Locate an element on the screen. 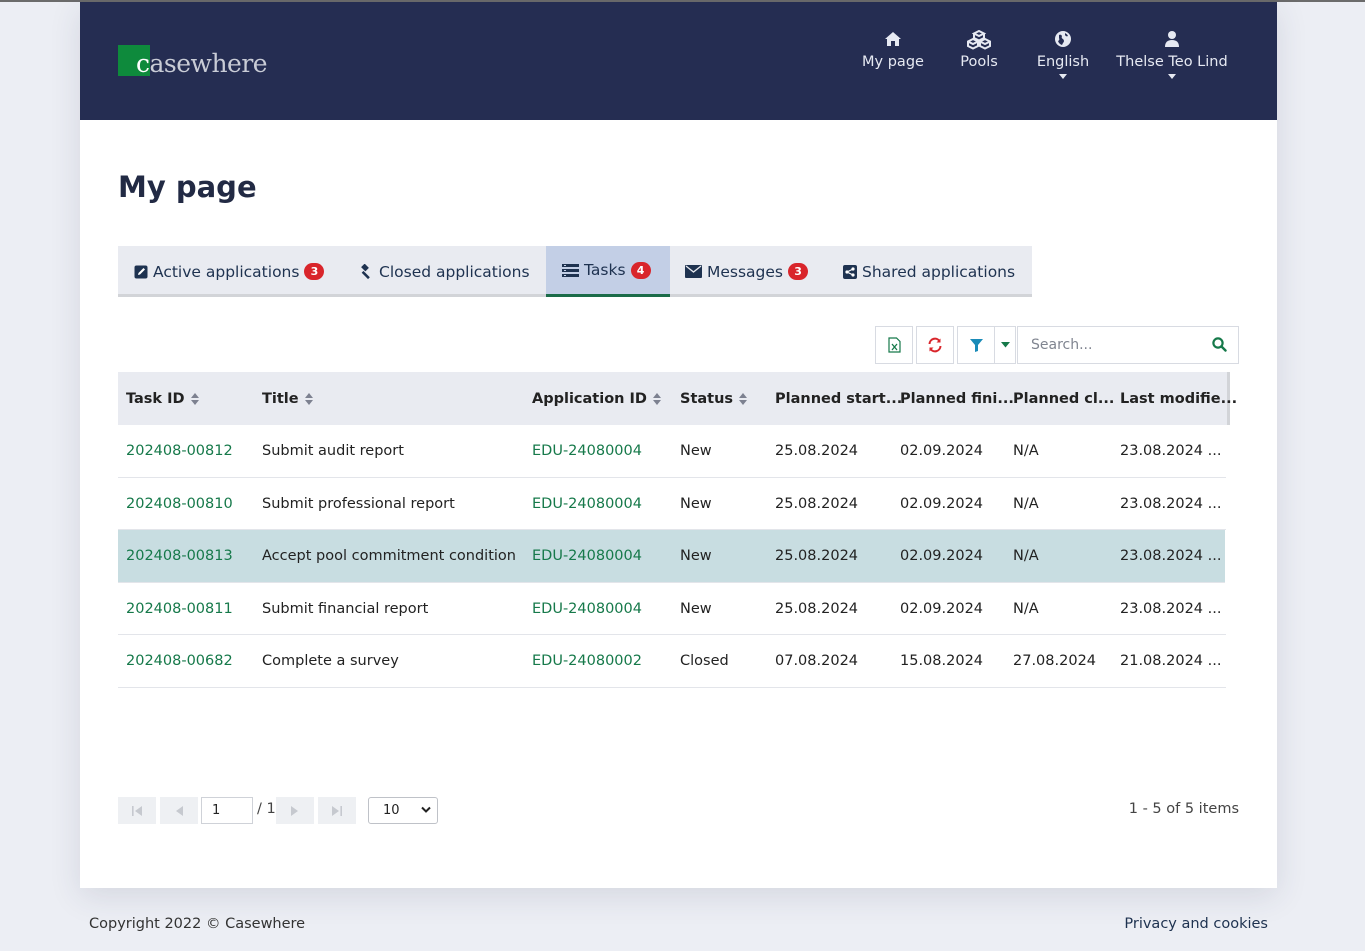 This screenshot has height=951, width=1365. task-id-link: 202408-00810 is located at coordinates (179, 503).